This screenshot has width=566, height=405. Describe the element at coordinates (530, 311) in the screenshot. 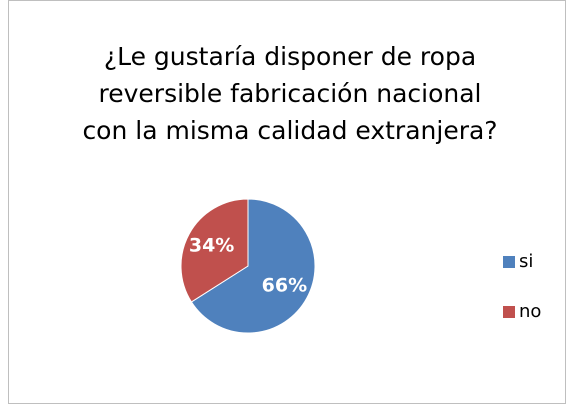

I see `legend-label: no` at that location.